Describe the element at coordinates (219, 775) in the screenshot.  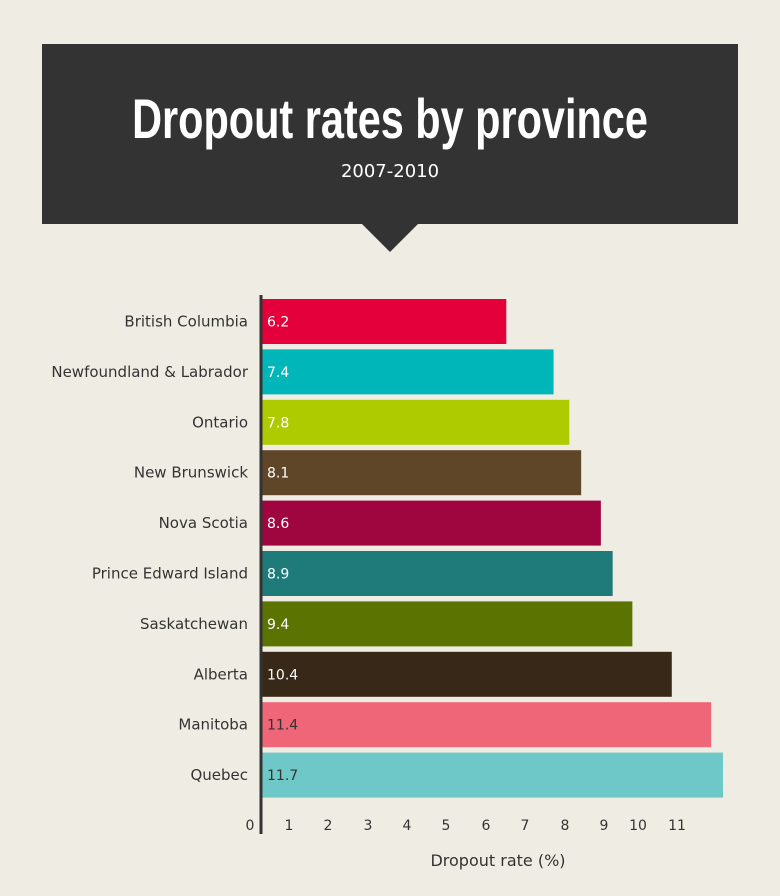
I see `category-label: Quebec` at that location.